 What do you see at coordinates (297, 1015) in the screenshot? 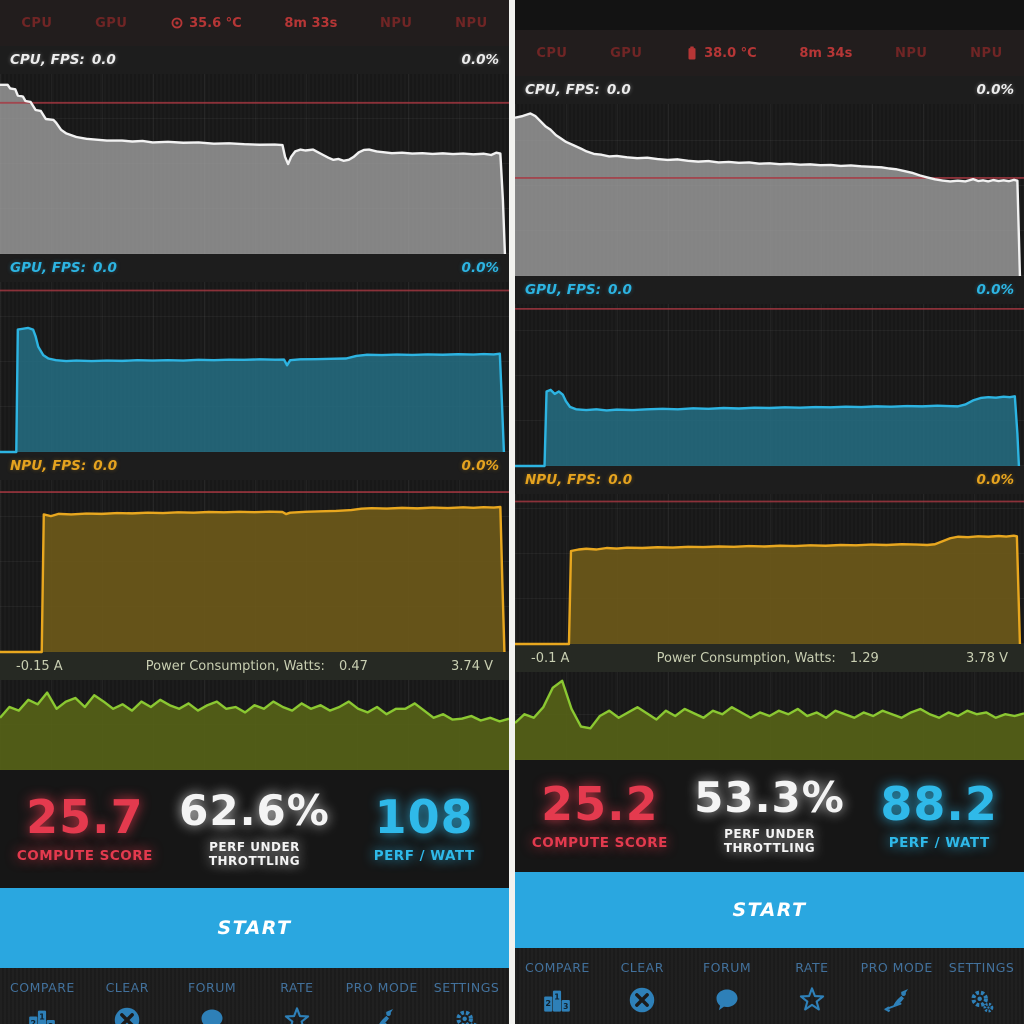
I see `rate-icon` at bounding box center [297, 1015].